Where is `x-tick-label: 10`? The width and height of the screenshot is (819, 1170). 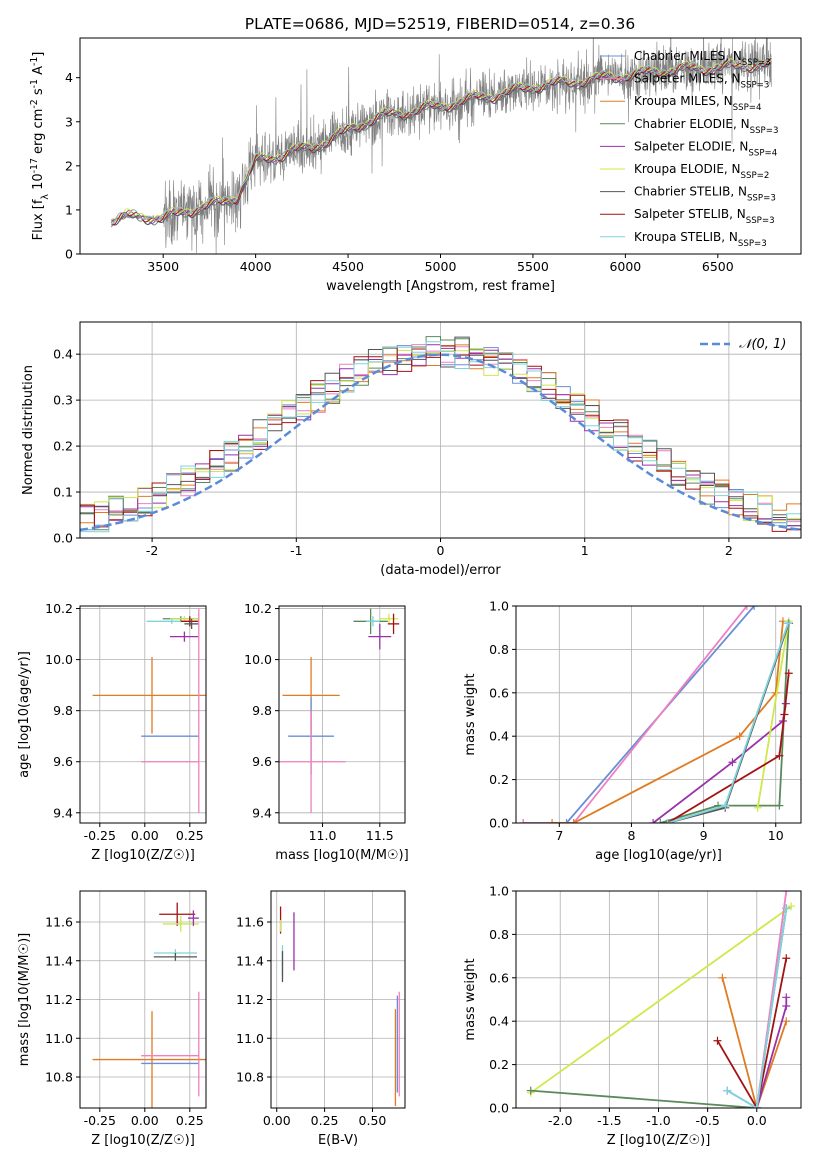
x-tick-label: 10 is located at coordinates (776, 835).